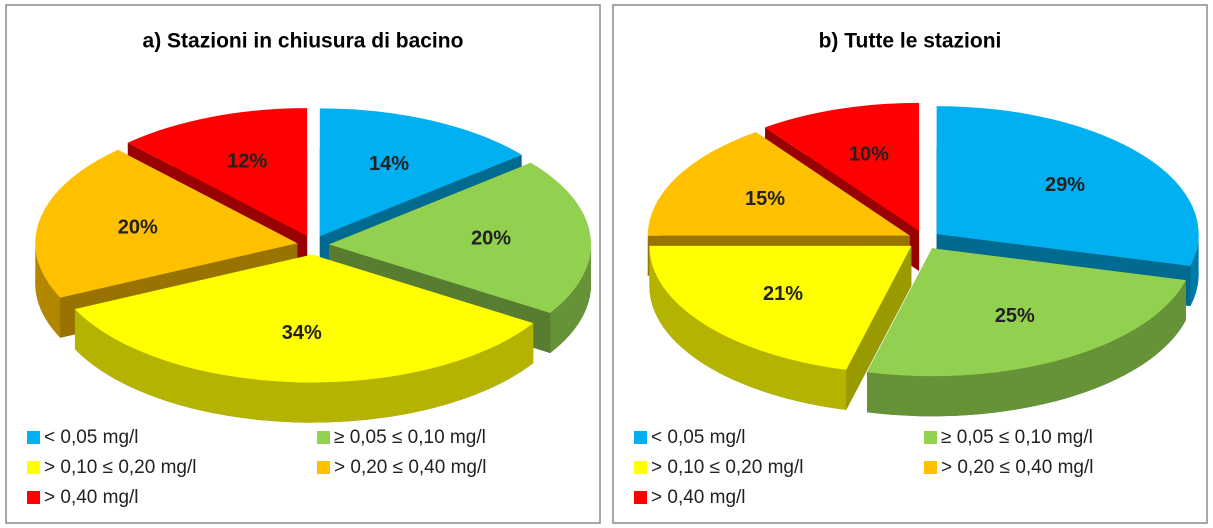 The height and width of the screenshot is (528, 1213). I want to click on data-label: 12%, so click(247, 162).